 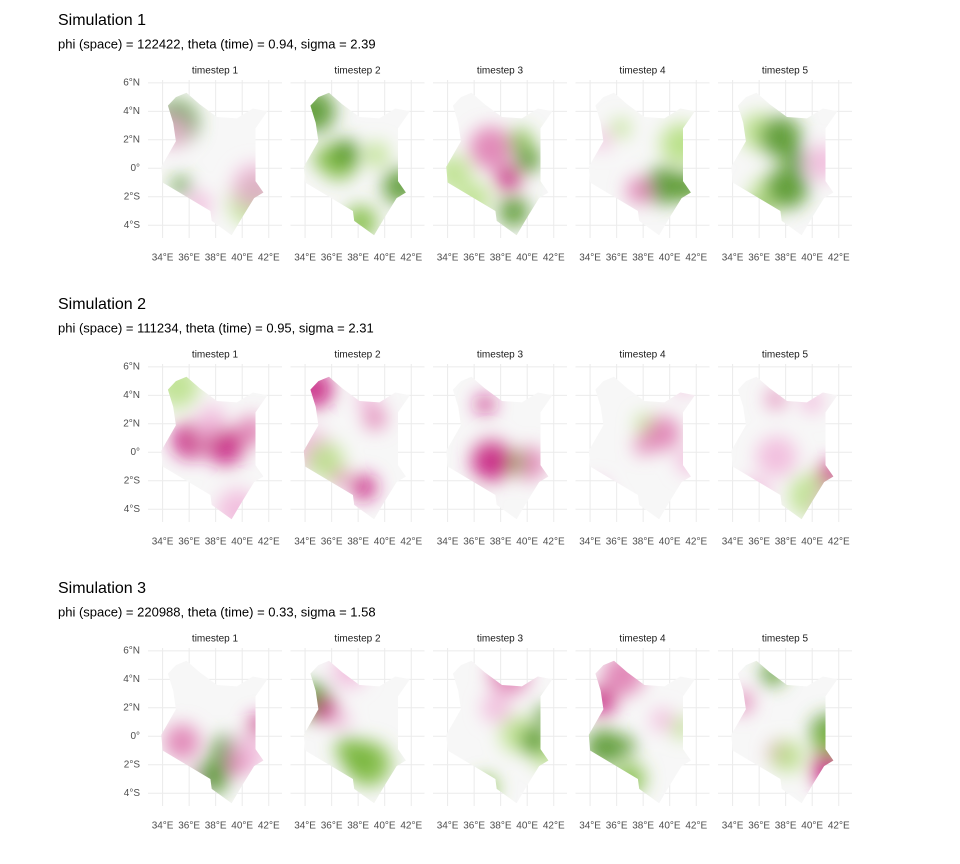 I want to click on facet-panel: timestep 5 34°E 36°E 38°E 40°E 42°E, so click(x=785, y=733).